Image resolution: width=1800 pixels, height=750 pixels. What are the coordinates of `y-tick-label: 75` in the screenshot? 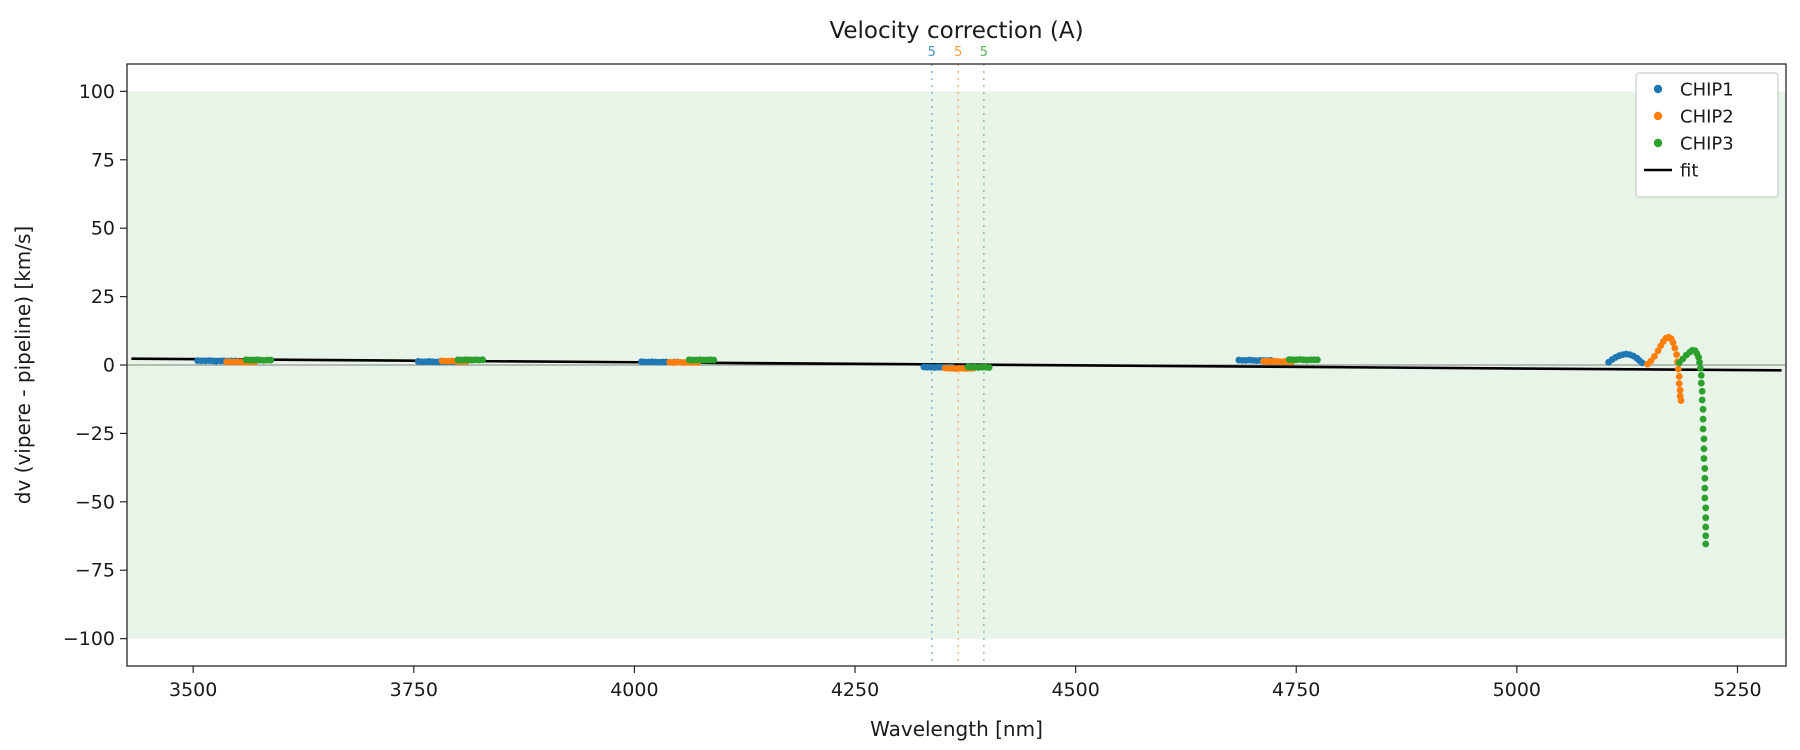 It's located at (103, 160).